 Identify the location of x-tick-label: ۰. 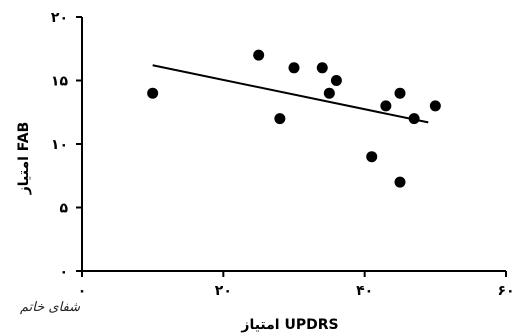
(82, 291).